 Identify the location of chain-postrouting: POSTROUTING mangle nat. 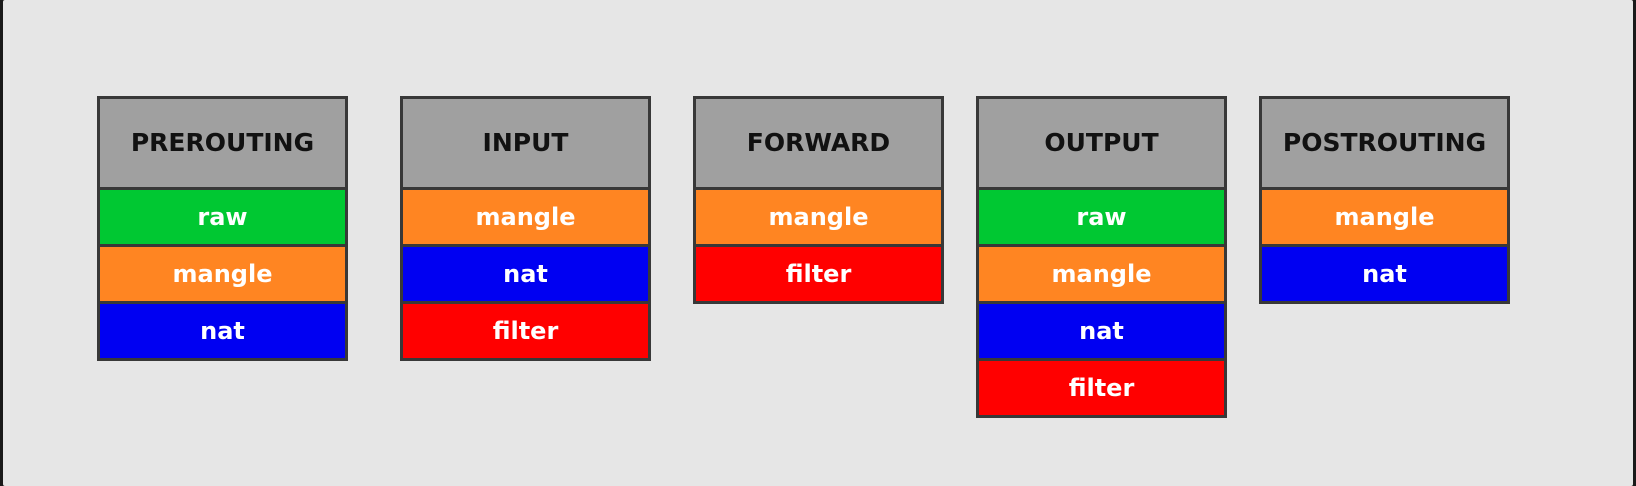
(1384, 200).